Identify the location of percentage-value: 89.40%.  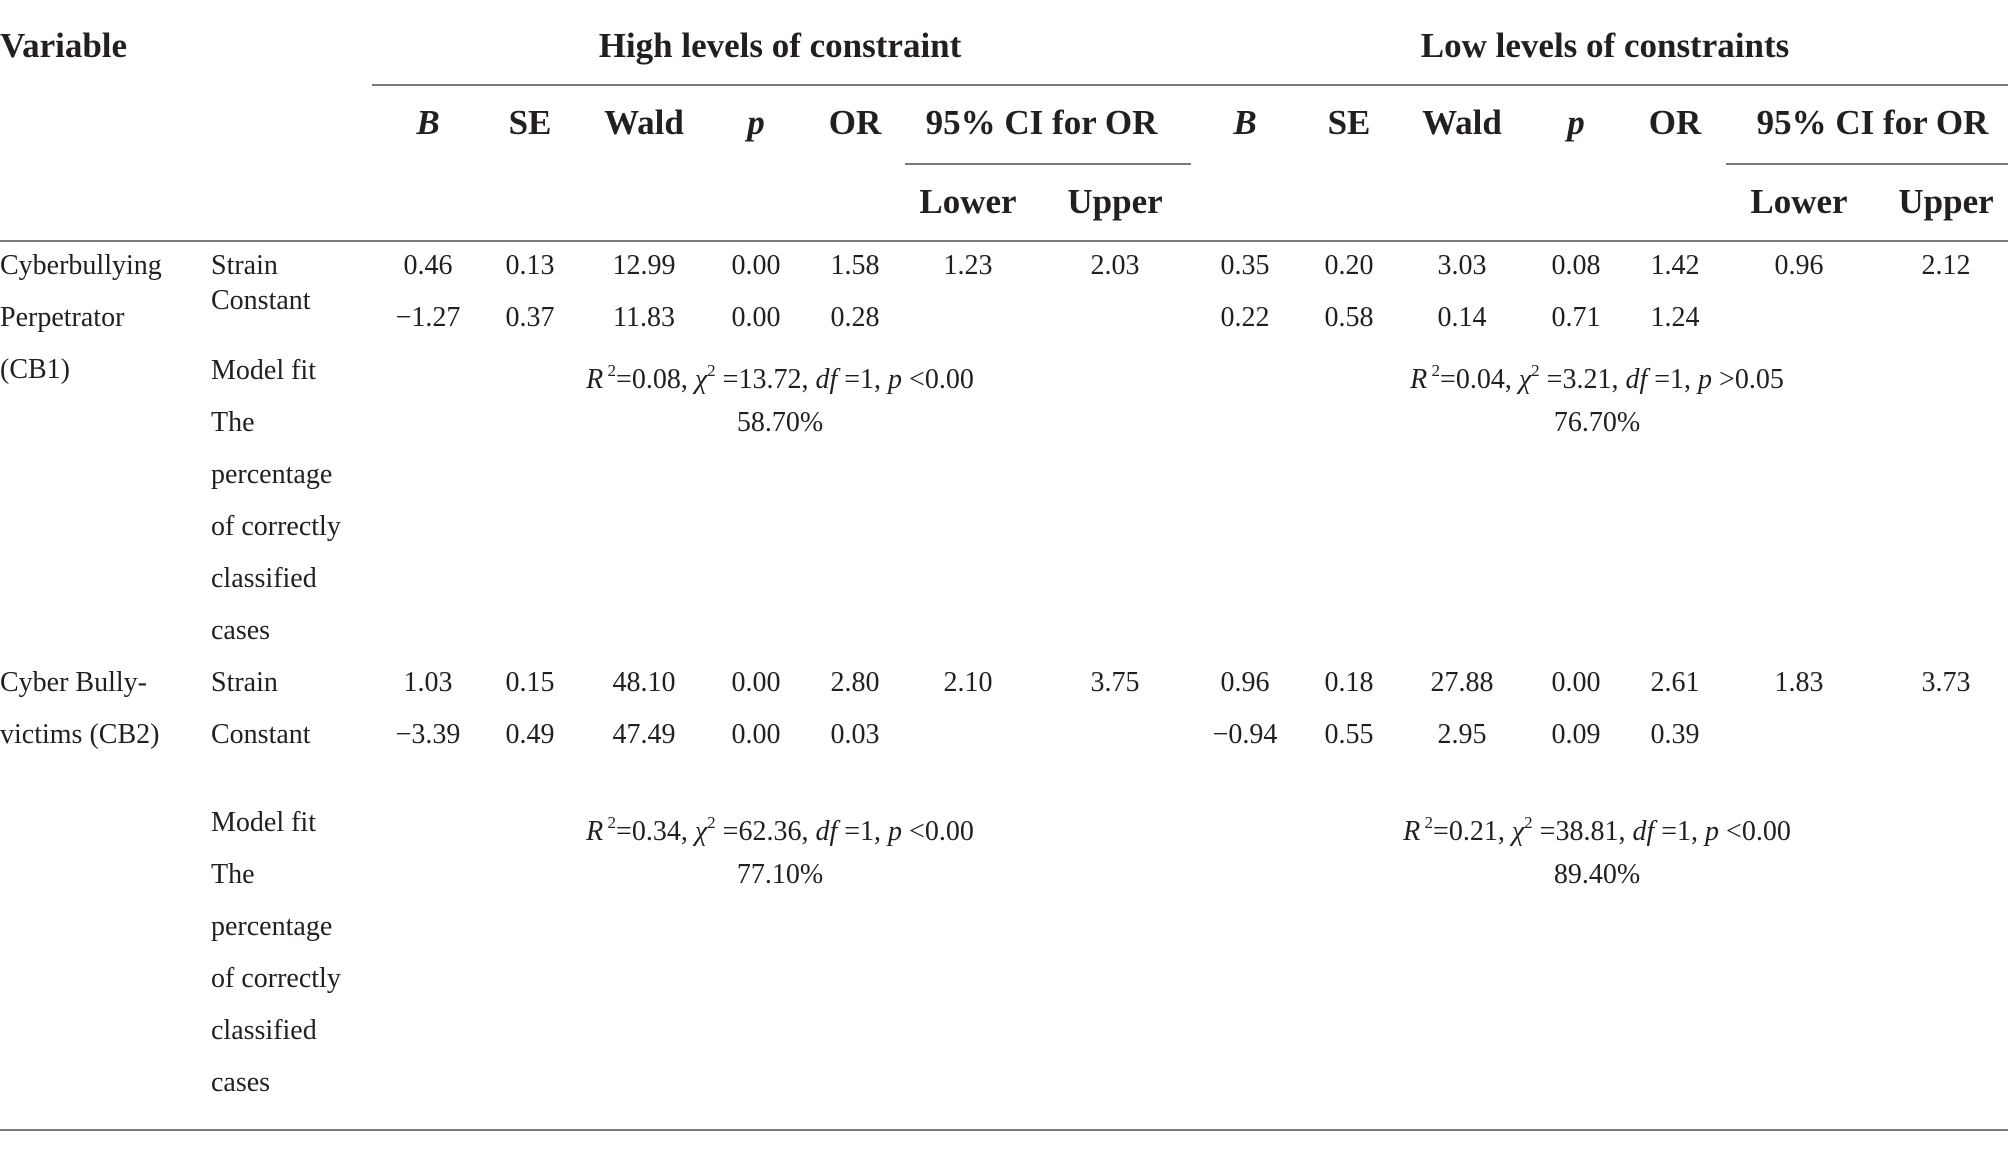
(1597, 874).